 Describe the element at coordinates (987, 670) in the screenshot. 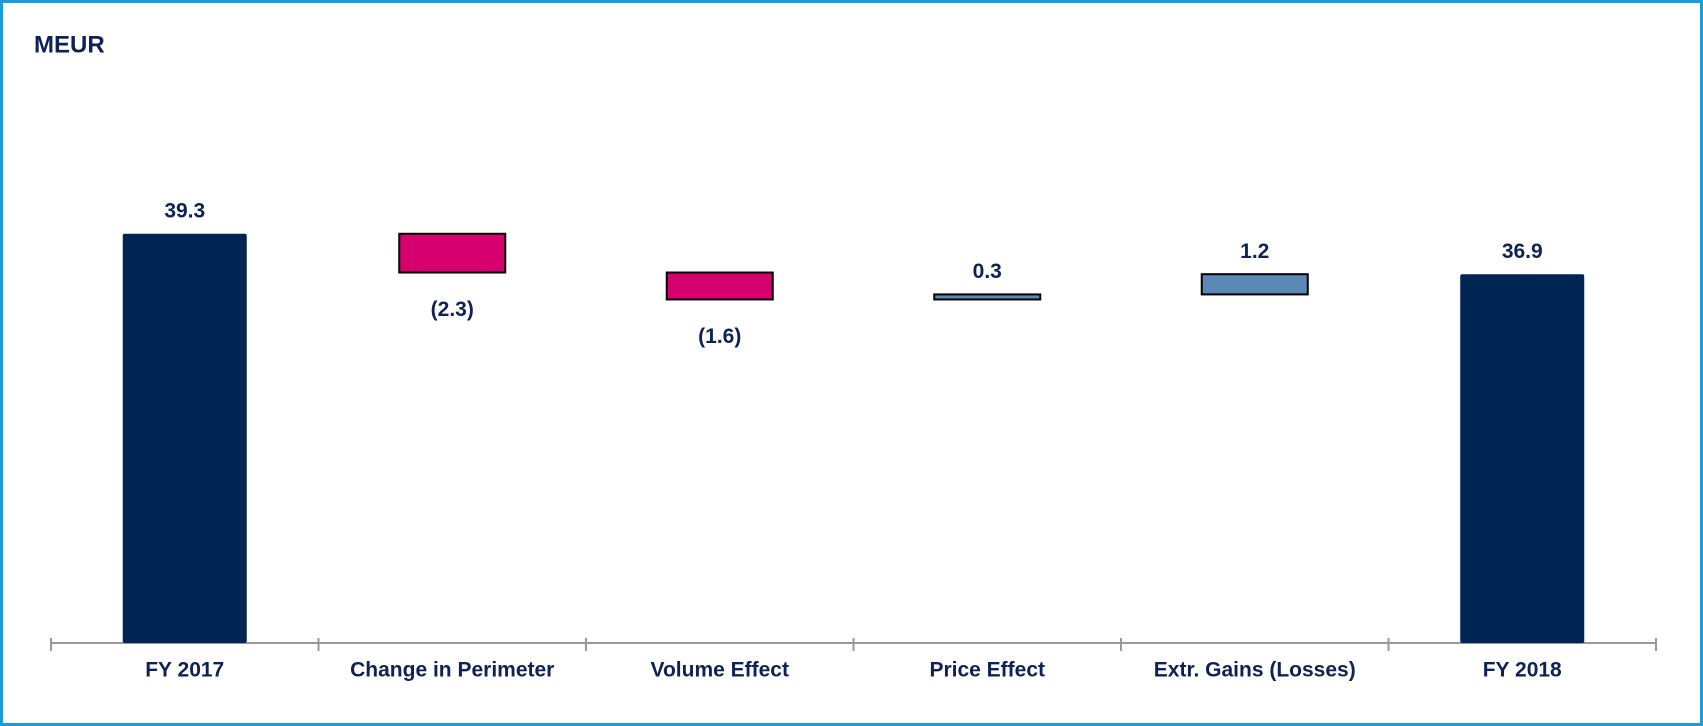

I see `x-tick-label: Price Effect` at that location.